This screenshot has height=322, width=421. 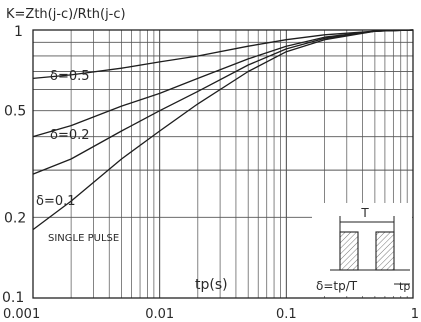 I want to click on x-axis-label: tp(s), so click(x=211, y=285).